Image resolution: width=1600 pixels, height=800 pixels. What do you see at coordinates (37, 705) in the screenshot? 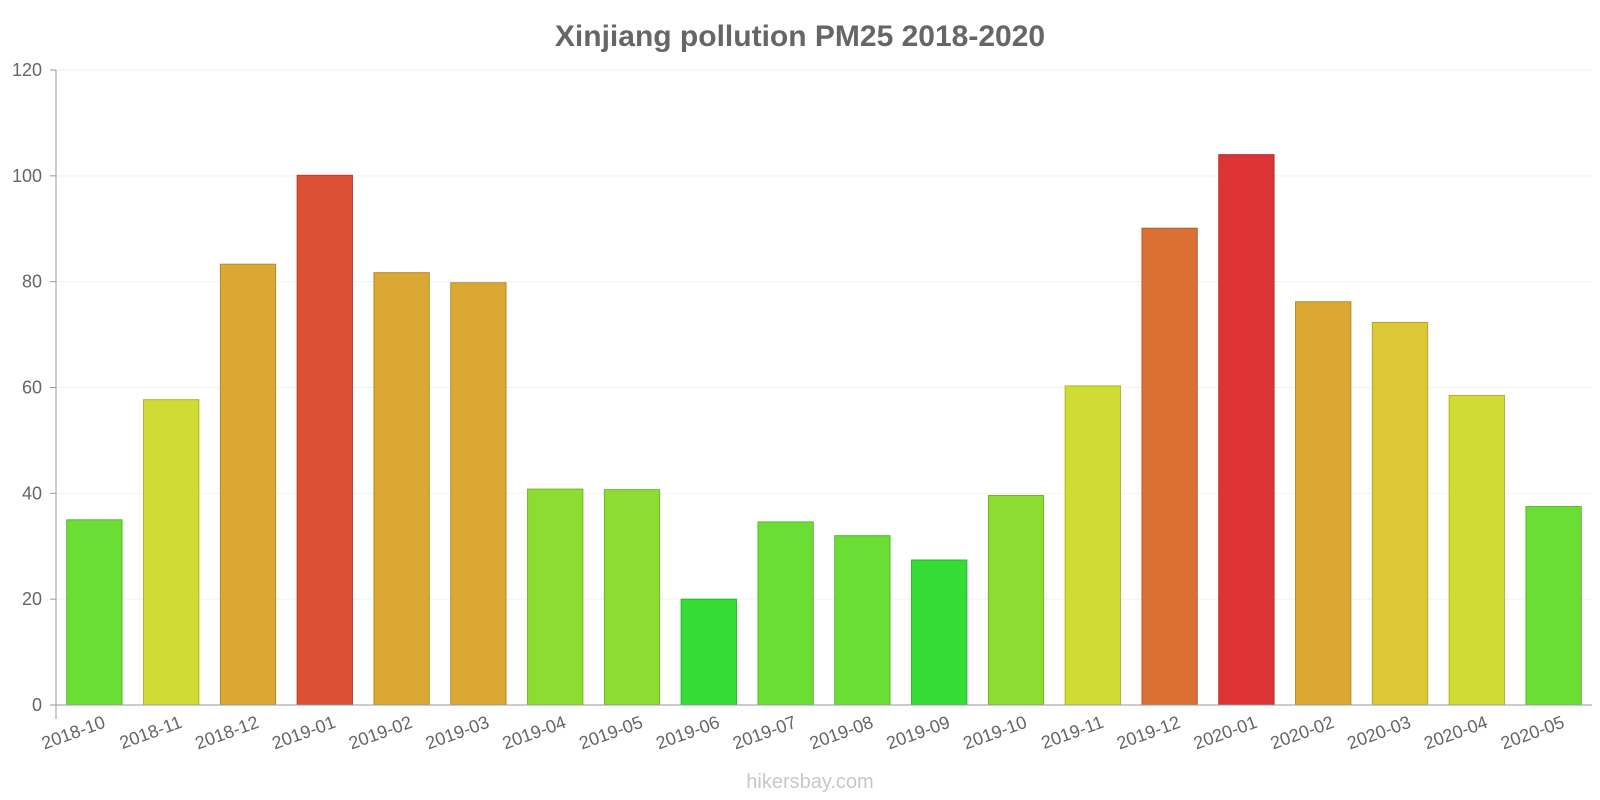
I see `y-tick-label: 0` at bounding box center [37, 705].